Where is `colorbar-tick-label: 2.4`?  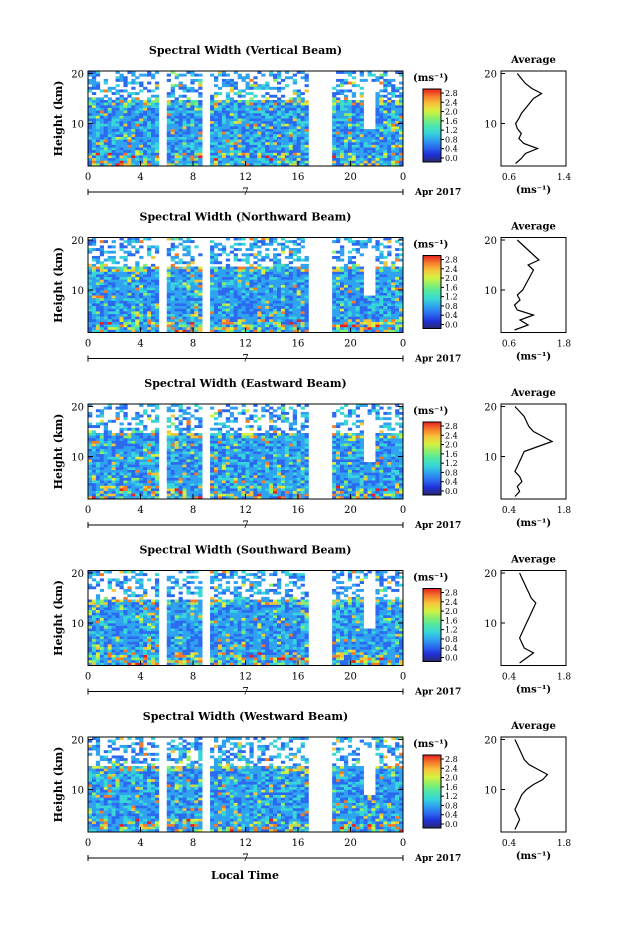 colorbar-tick-label: 2.4 is located at coordinates (451, 269).